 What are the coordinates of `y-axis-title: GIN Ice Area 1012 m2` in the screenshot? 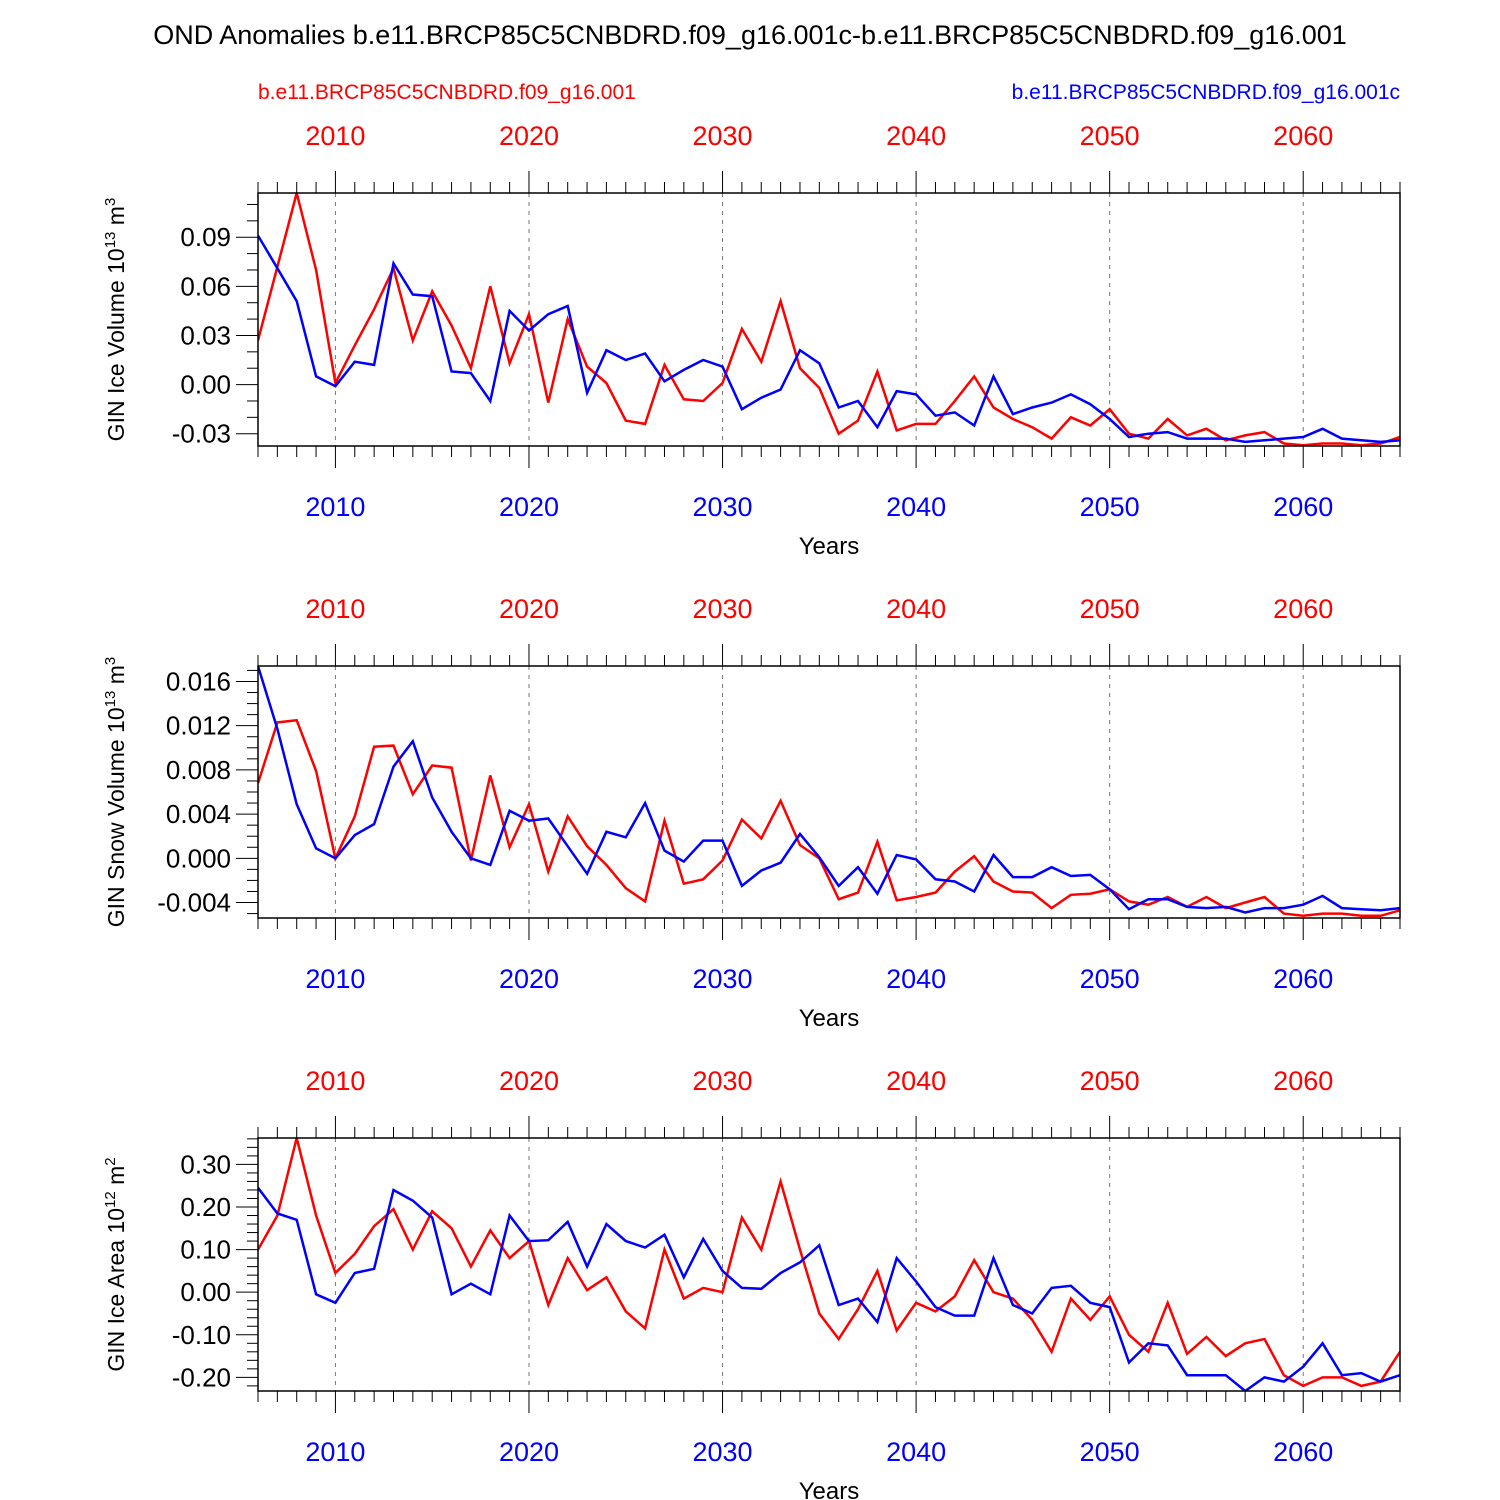 It's located at (115, 1264).